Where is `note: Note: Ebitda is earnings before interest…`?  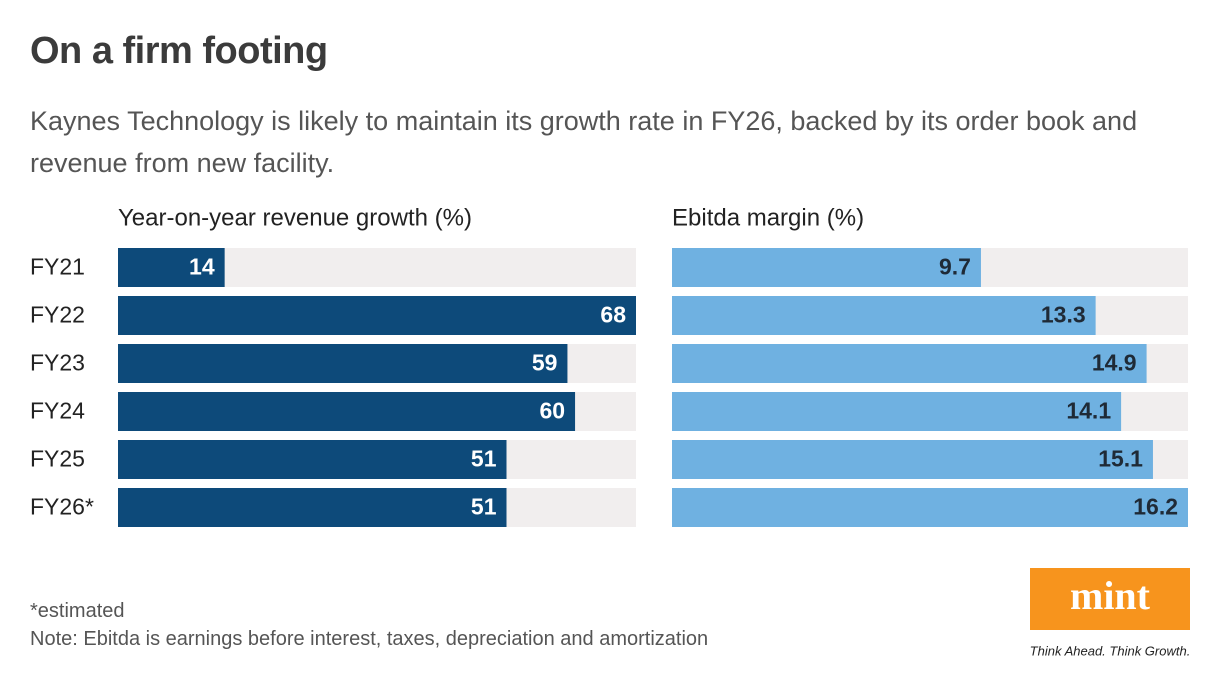 note: Note: Ebitda is earnings before interest… is located at coordinates (369, 639).